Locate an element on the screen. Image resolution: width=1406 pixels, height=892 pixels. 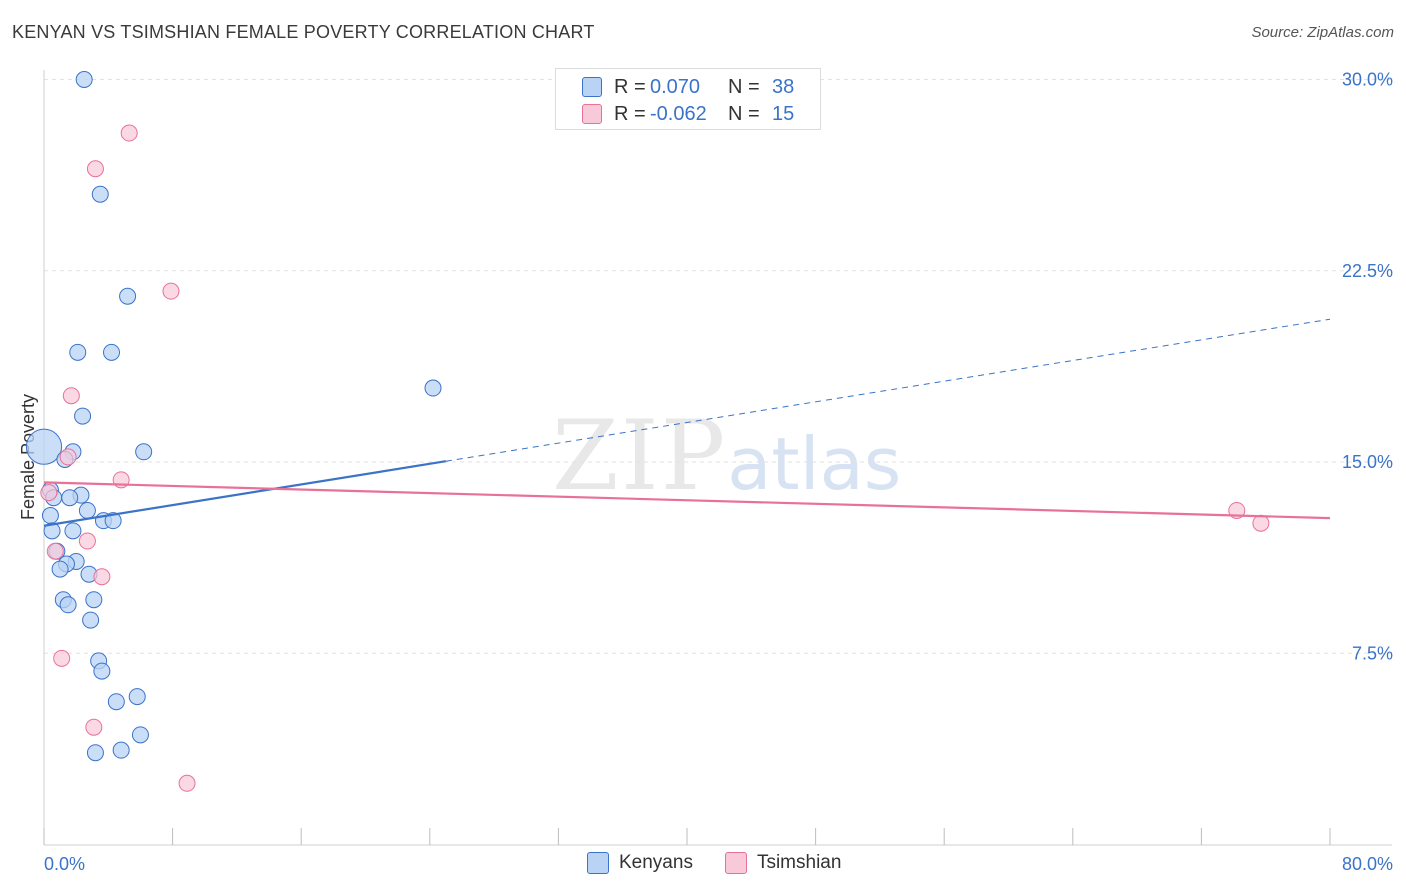
kenyans-trend-extension is located at coordinates (888, 390).